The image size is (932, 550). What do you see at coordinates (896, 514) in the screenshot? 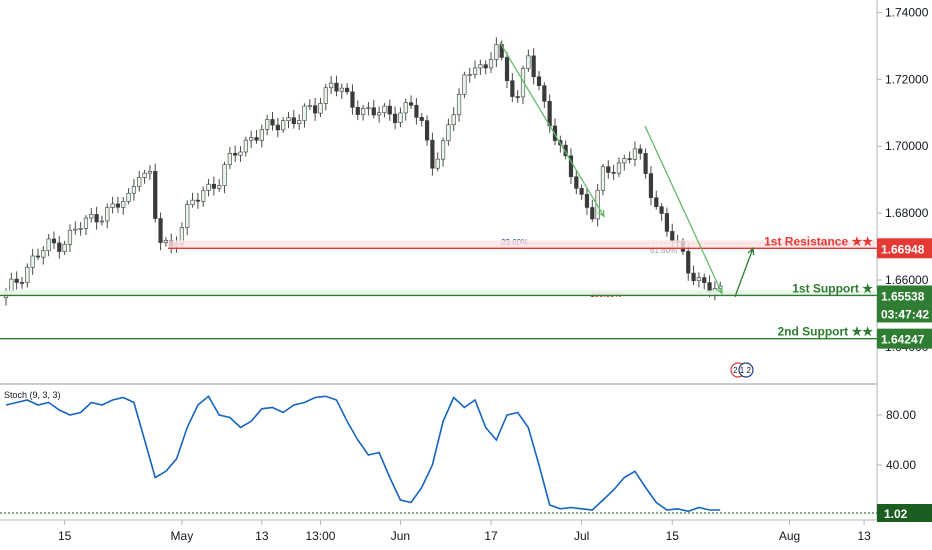
I see `stoch-tag-label: 1.02` at bounding box center [896, 514].